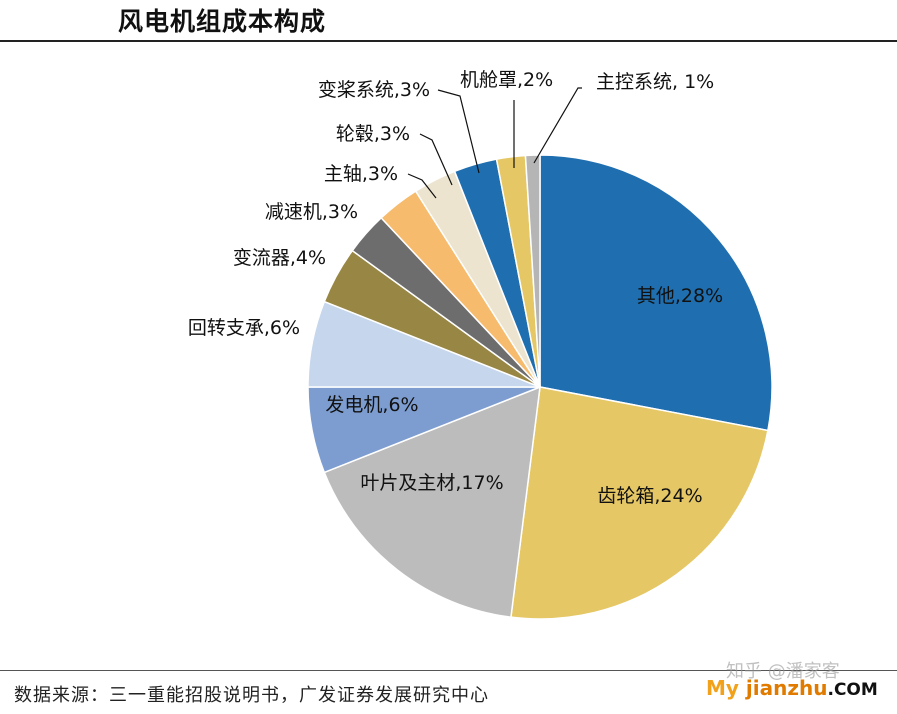  I want to click on watermark: 知乎 @潘家客 My jianzhu.COM, so click(792, 680).